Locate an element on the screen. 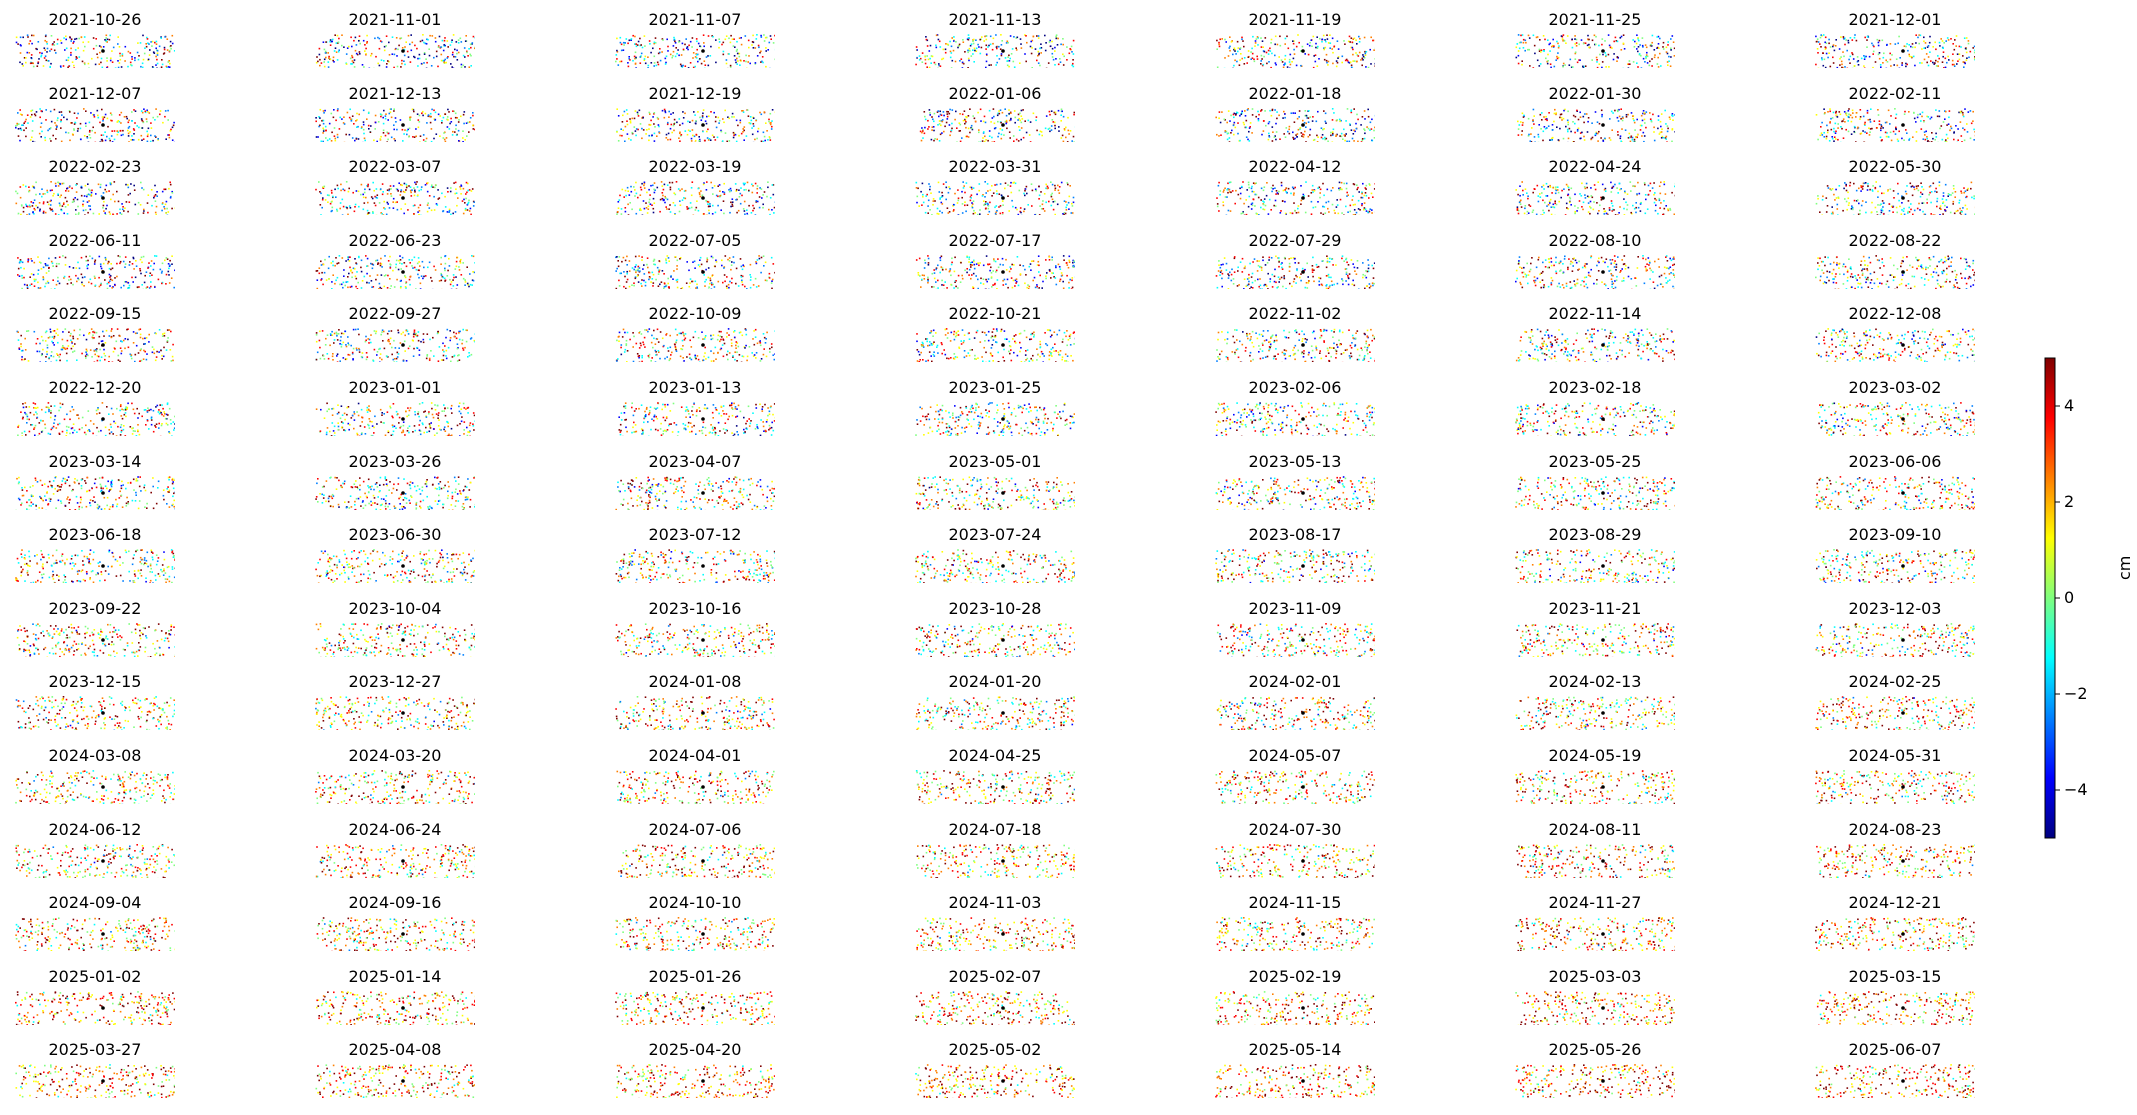  map-panel: 2021-12-01 is located at coordinates (1895, 40).